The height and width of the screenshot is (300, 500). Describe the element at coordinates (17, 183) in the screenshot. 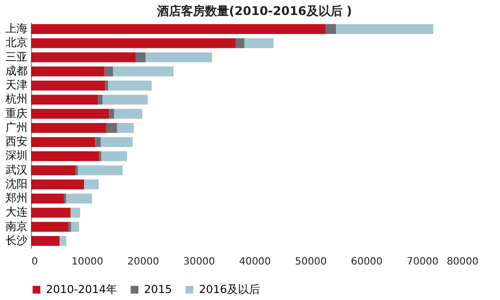

I see `y-tick-label: 沈阳` at that location.